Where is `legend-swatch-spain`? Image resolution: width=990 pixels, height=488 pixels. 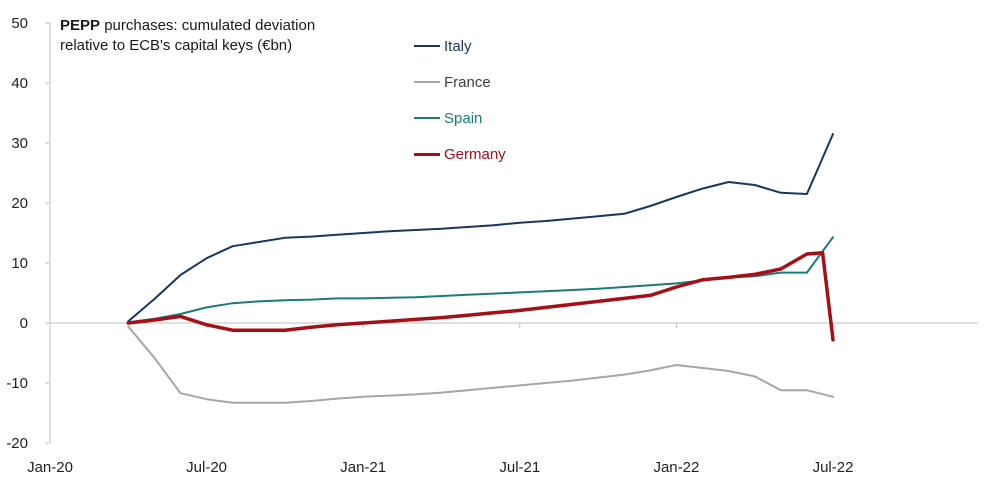
legend-swatch-spain is located at coordinates (427, 118).